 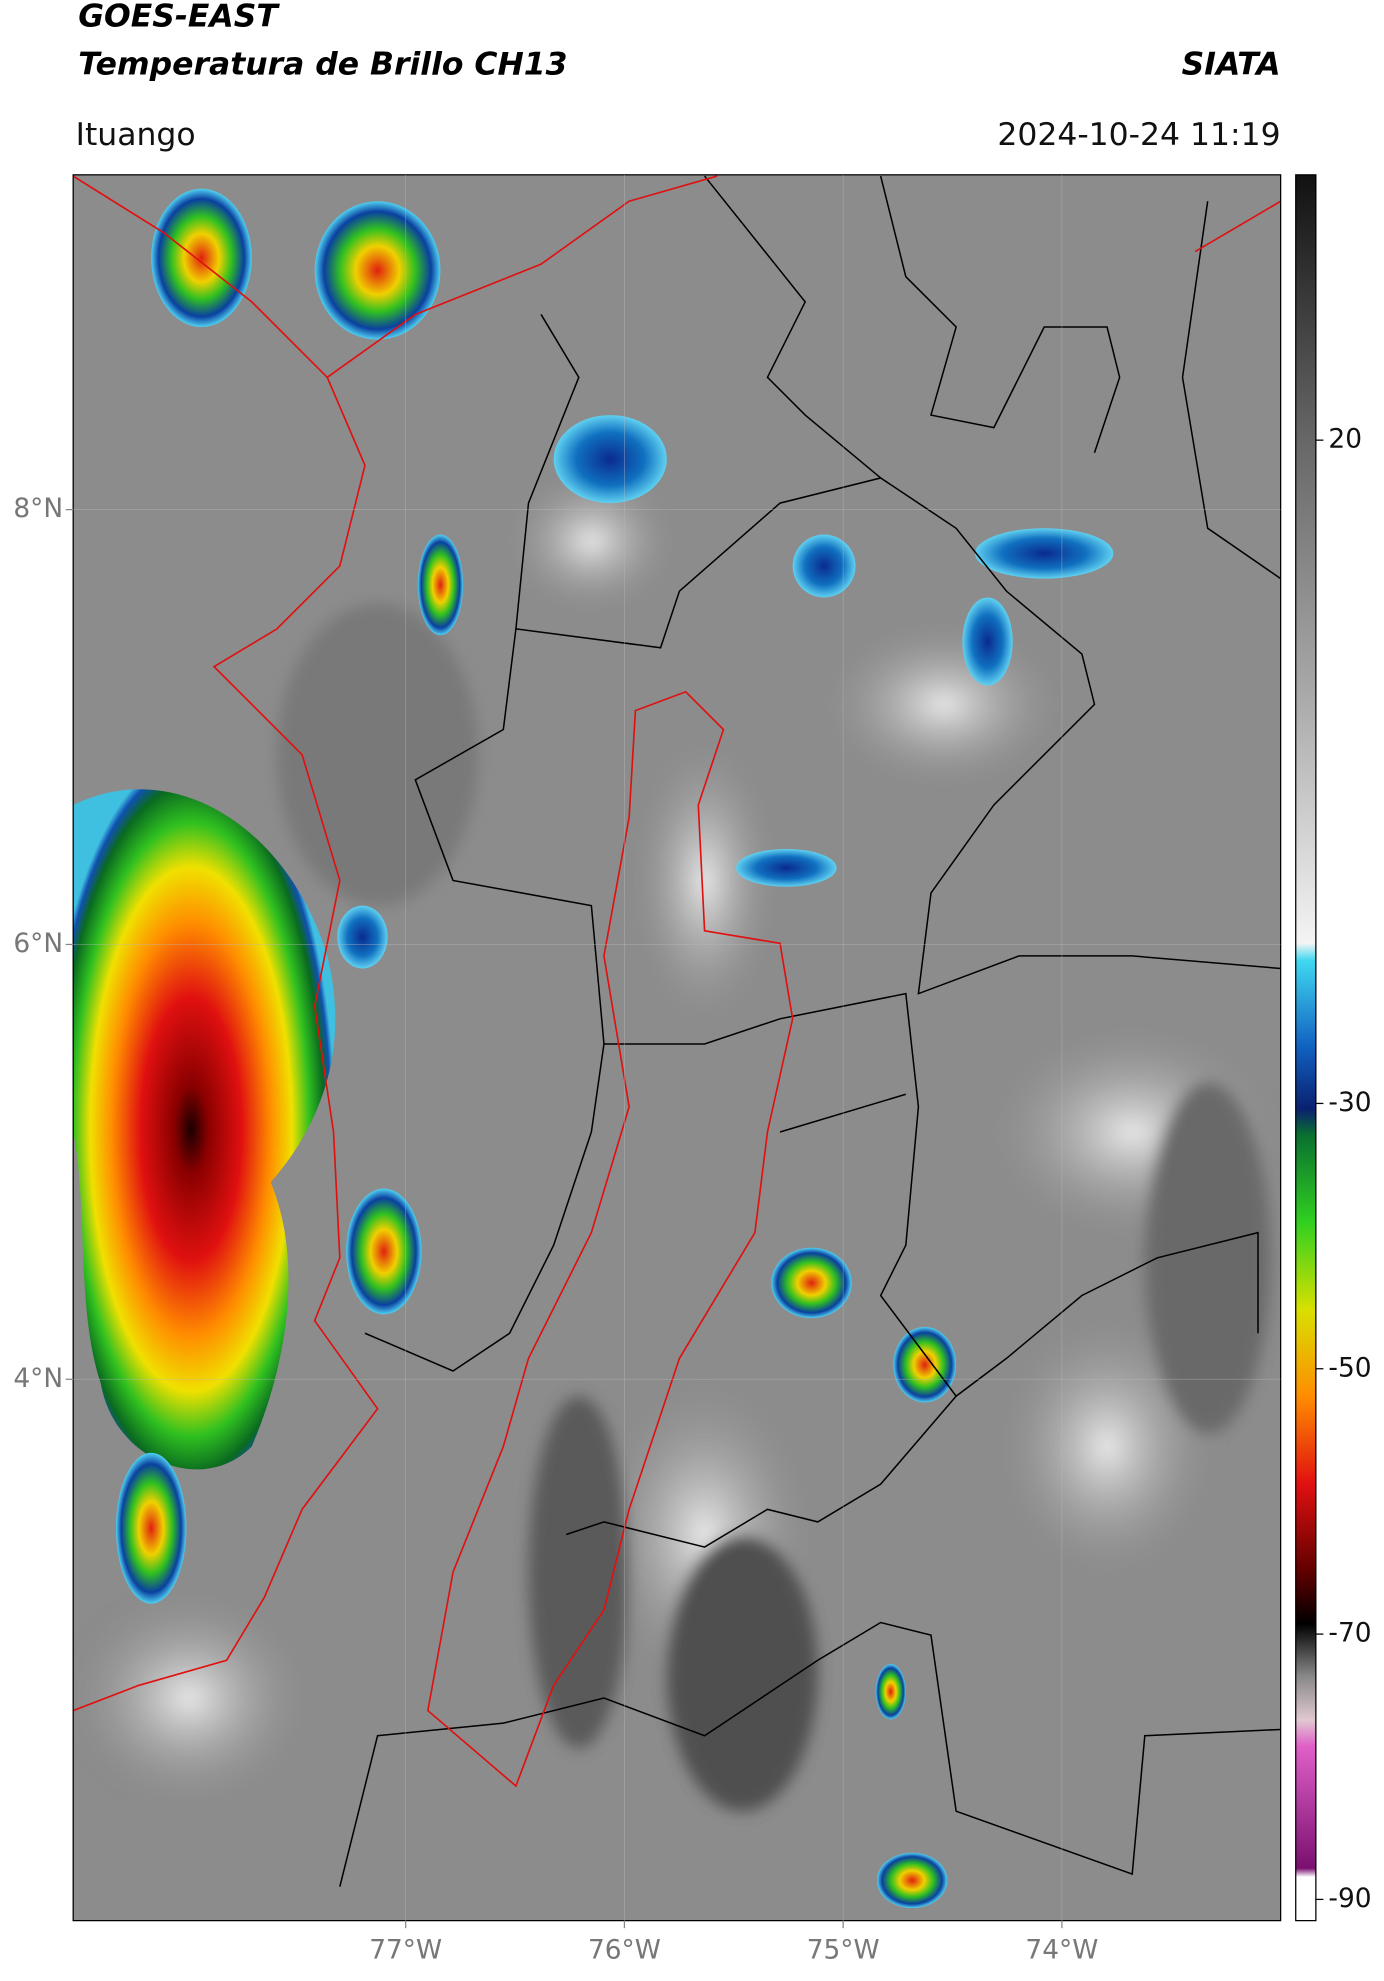 What do you see at coordinates (322, 64) in the screenshot?
I see `subtitle: Temperatura de Brillo CH13` at bounding box center [322, 64].